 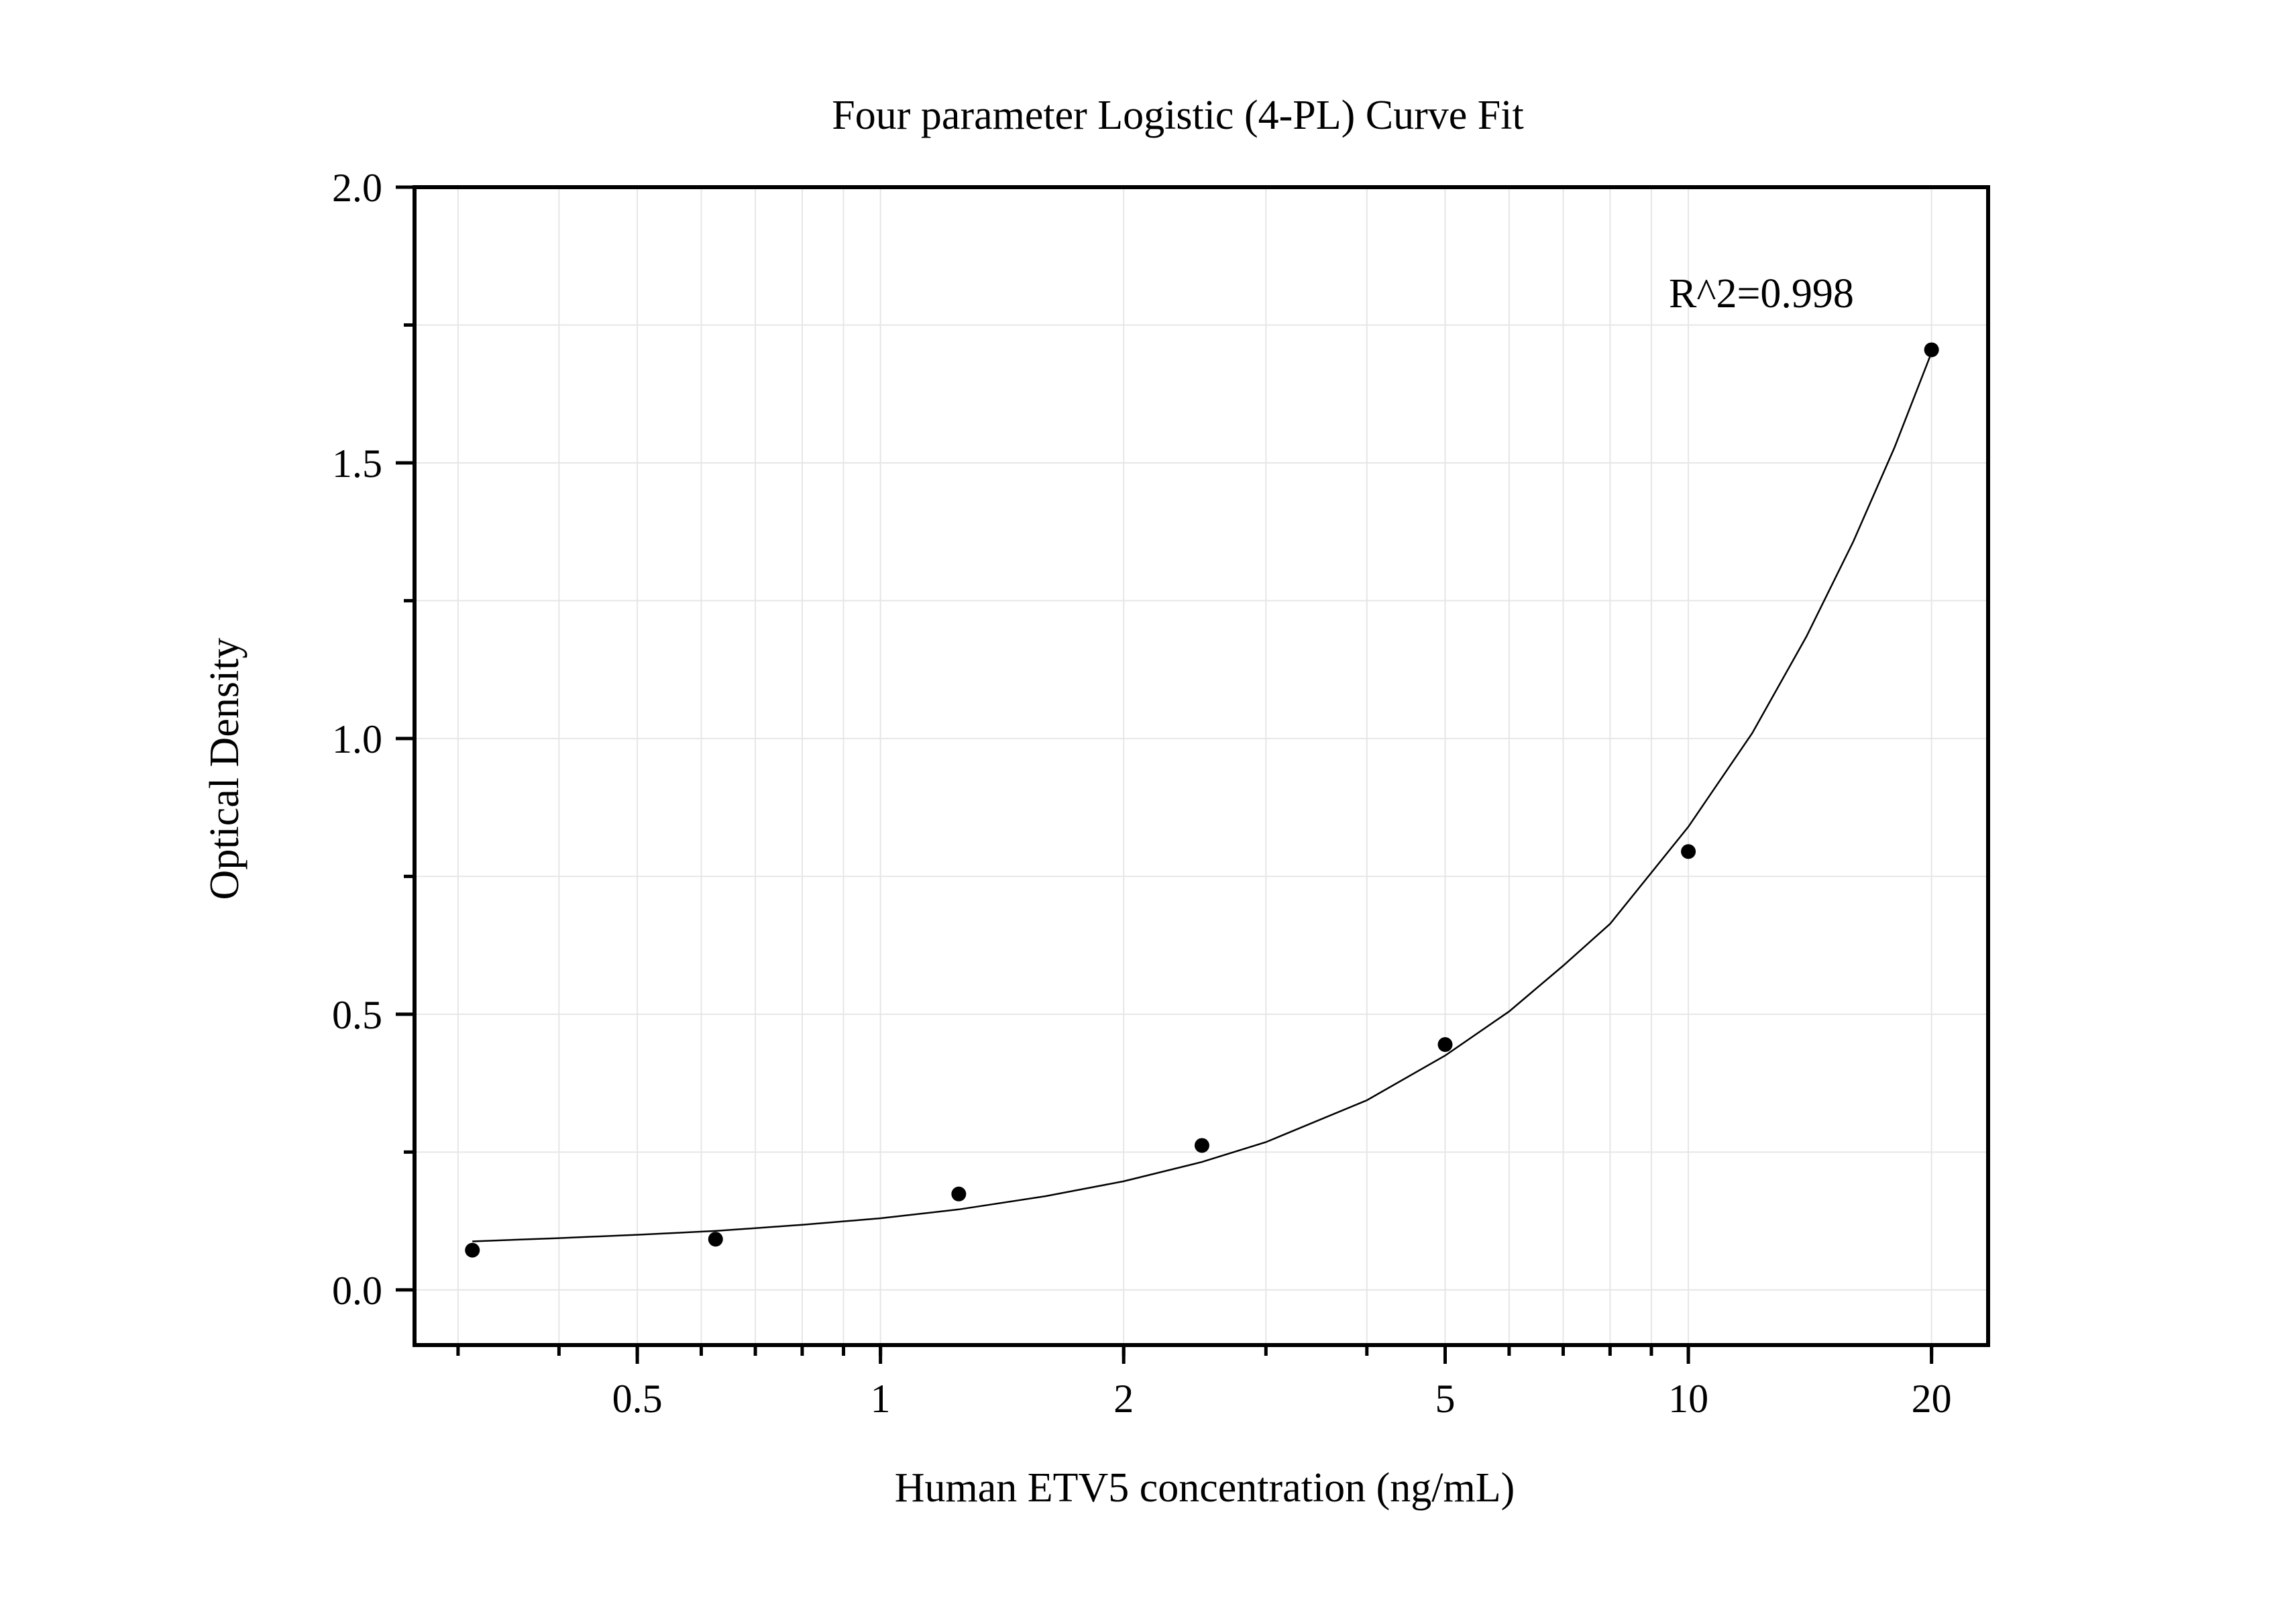 What do you see at coordinates (1688, 1399) in the screenshot?
I see `x-tick-label: 10` at bounding box center [1688, 1399].